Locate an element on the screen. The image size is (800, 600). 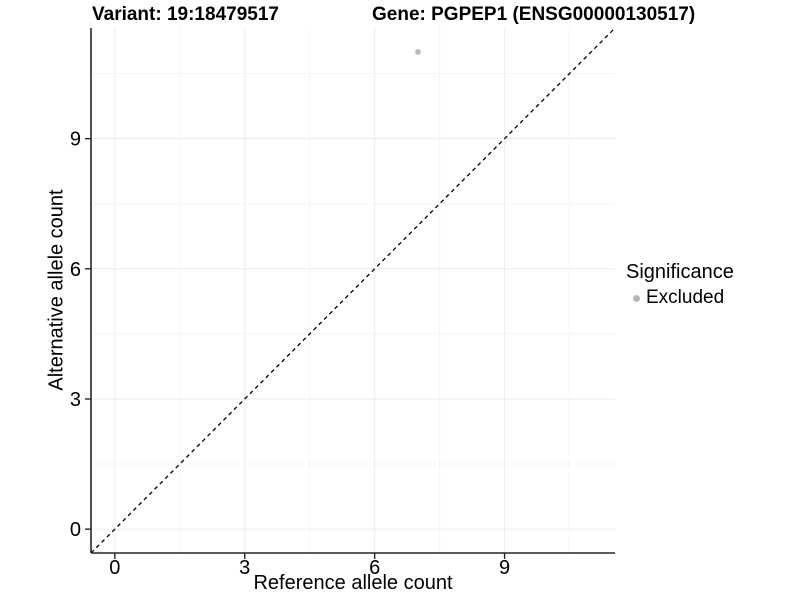
legend-title: Significance is located at coordinates (680, 272).